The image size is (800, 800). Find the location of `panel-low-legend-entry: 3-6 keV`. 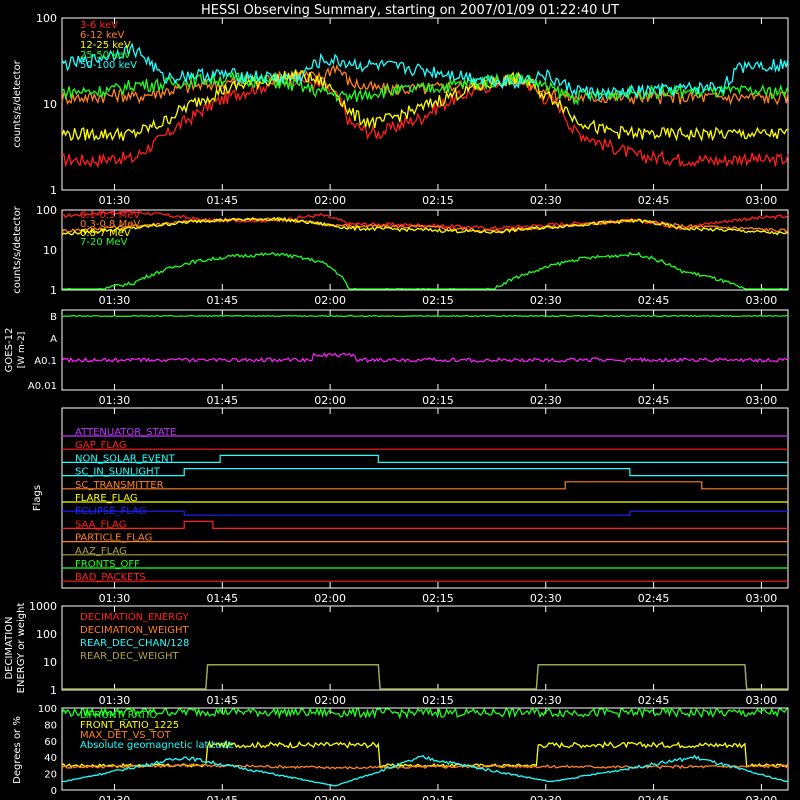

panel-low-legend-entry: 3-6 keV is located at coordinates (99, 25).